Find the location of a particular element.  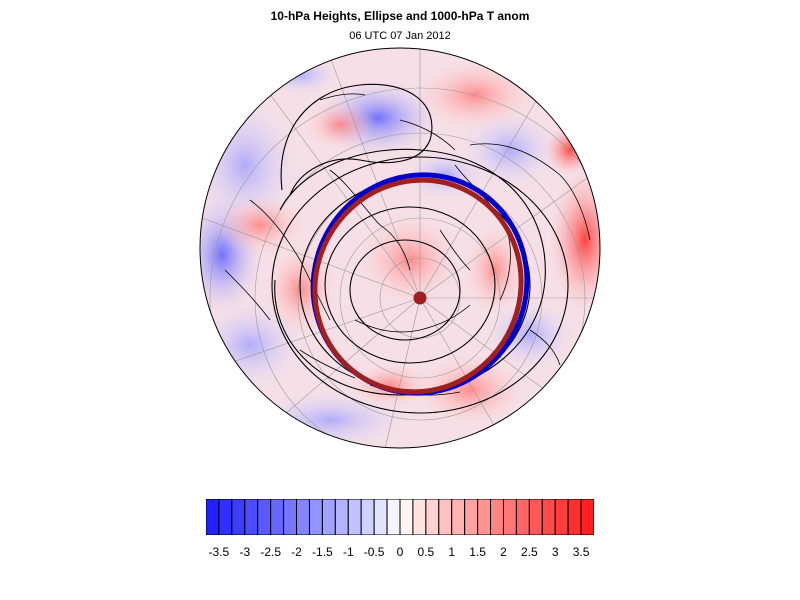

colorbar-tick-label: 1 is located at coordinates (452, 552).